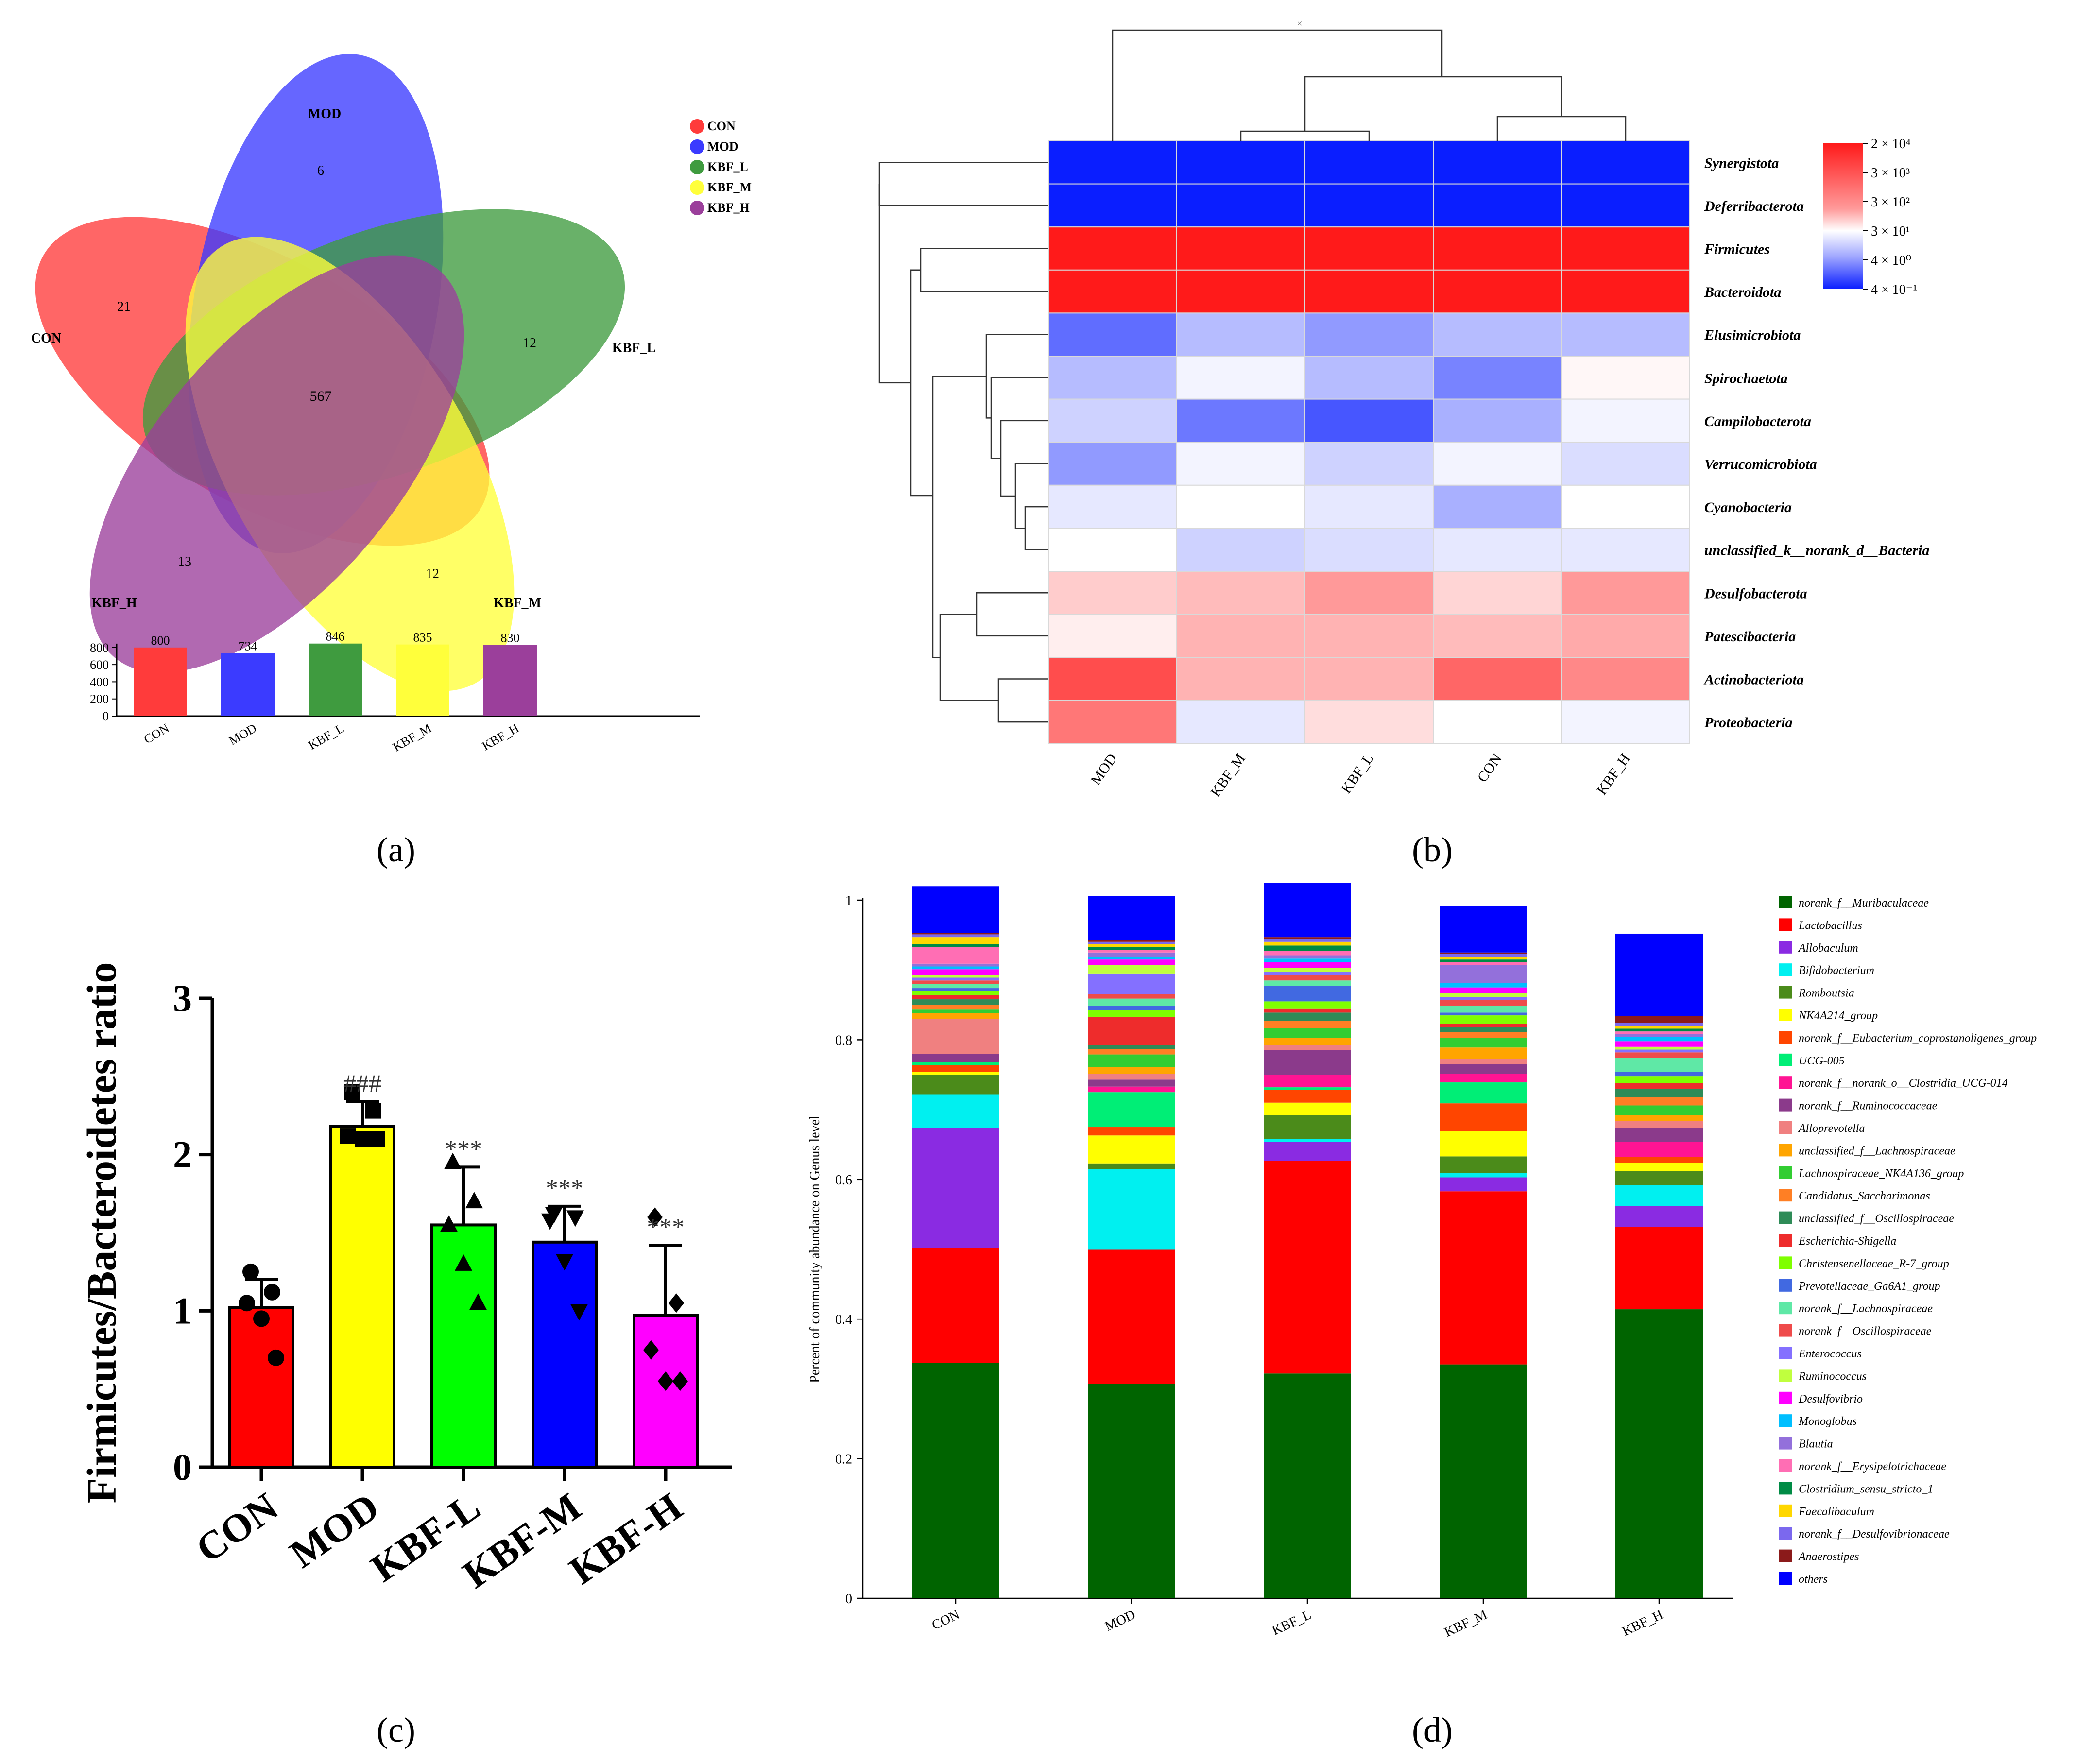 This screenshot has width=2076, height=1764. Describe the element at coordinates (895, 284) in the screenshot. I see `heatmap-left-dendrogram-root` at that location.